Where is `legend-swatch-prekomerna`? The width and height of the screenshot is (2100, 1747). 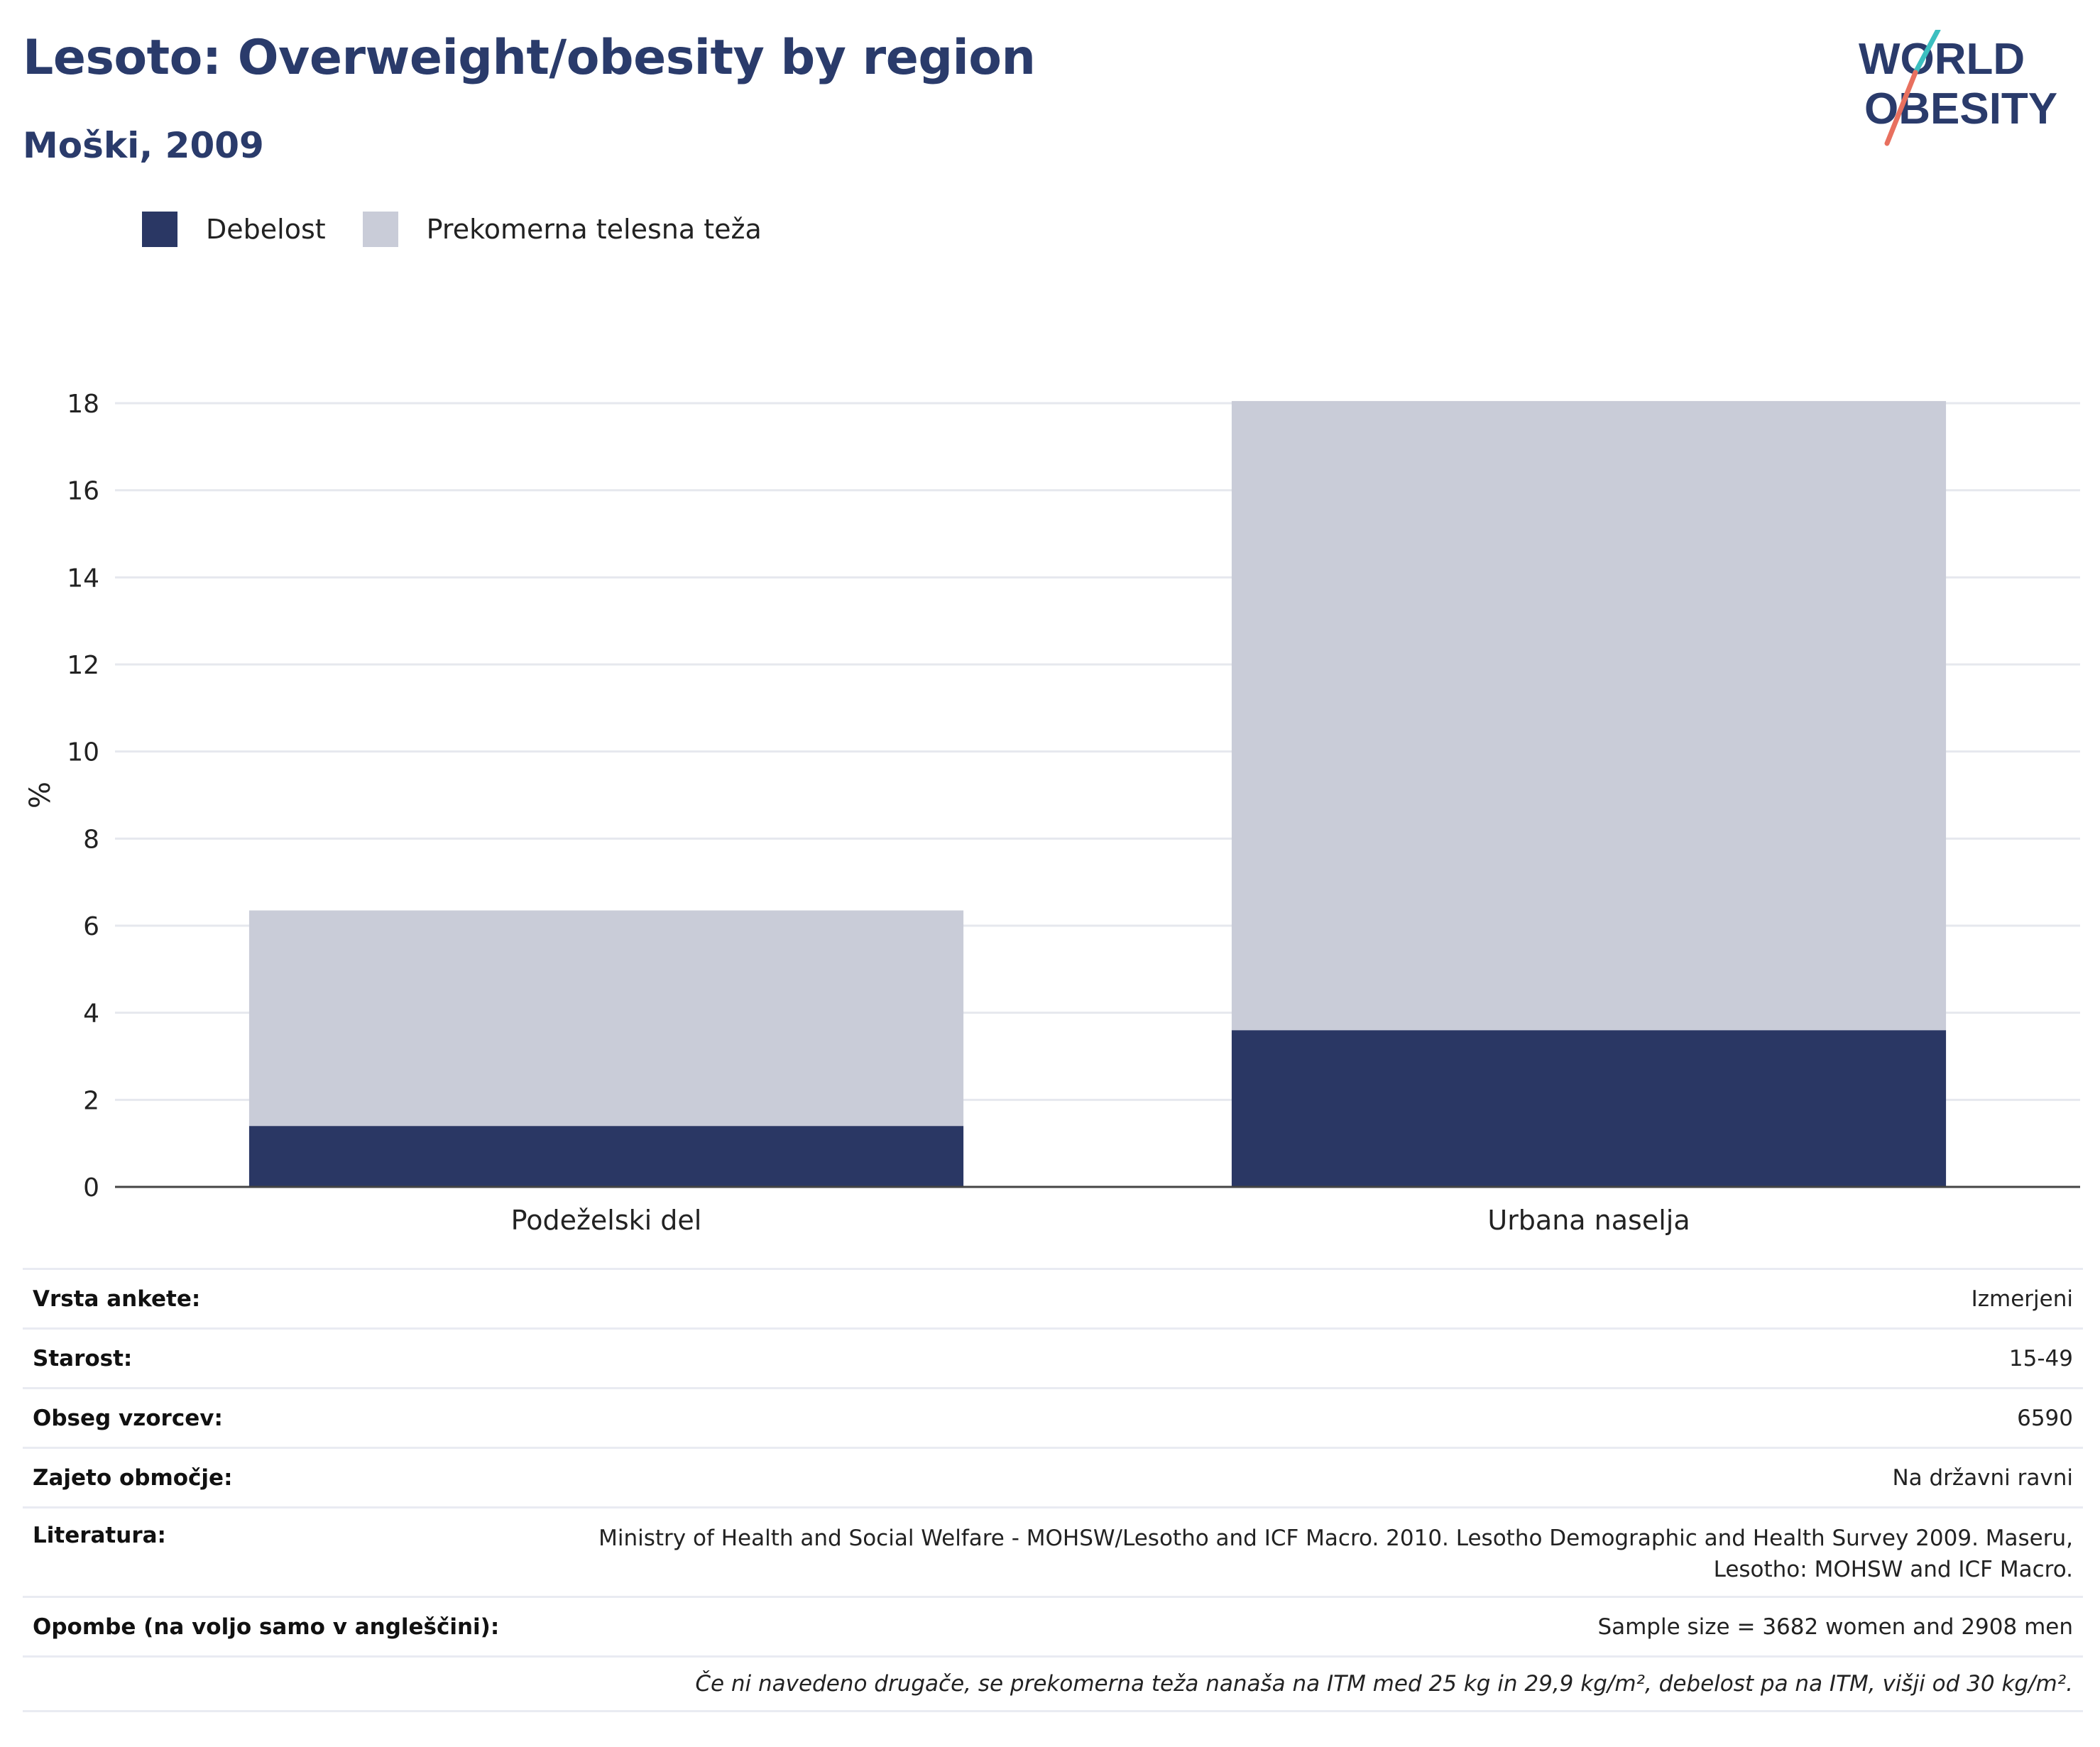
legend-swatch-prekomerna is located at coordinates (380, 229).